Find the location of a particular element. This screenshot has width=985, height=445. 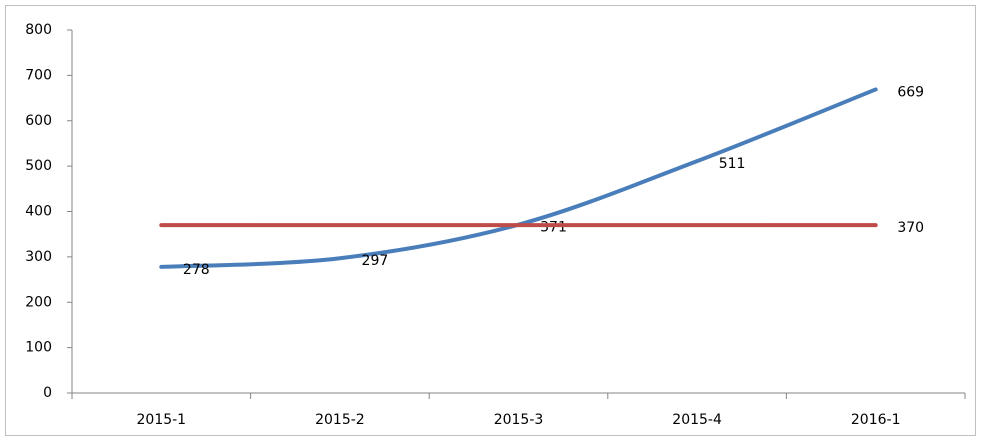

y-tick-label: 400 is located at coordinates (38, 212).